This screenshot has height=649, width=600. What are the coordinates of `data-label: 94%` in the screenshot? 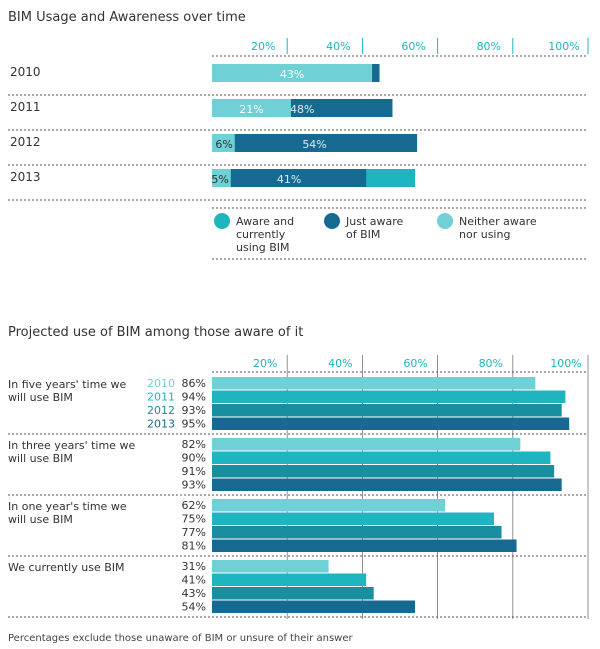 It's located at (194, 397).